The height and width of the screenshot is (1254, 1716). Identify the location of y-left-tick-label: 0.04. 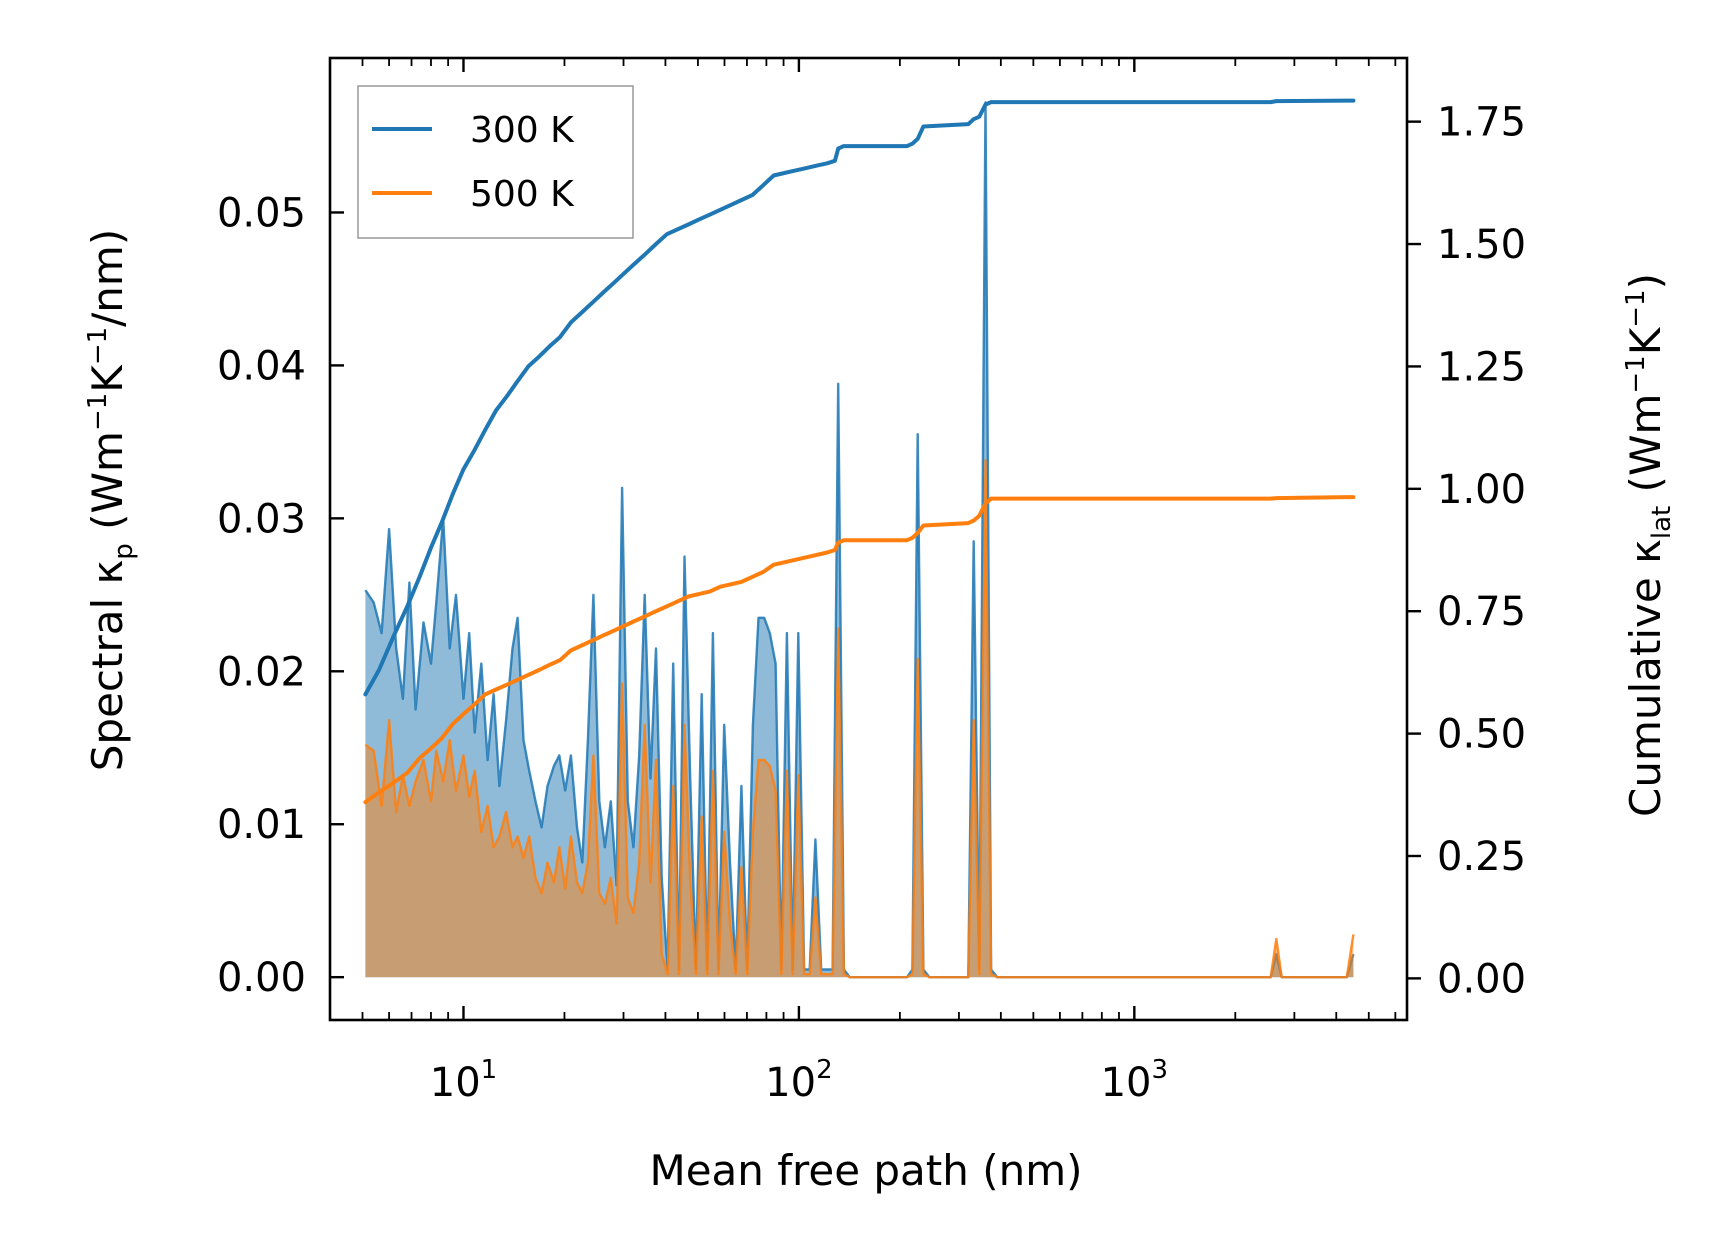
(261, 366).